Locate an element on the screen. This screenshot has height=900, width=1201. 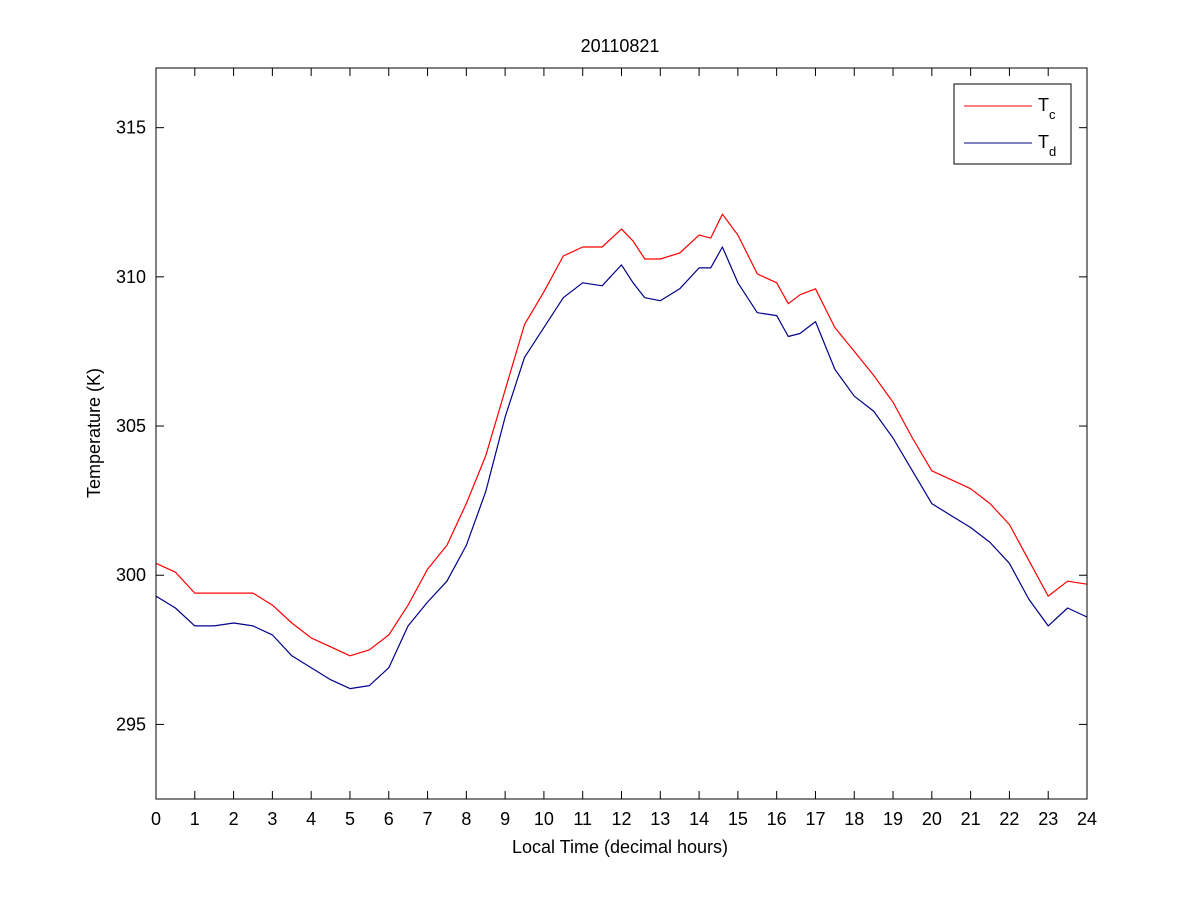
x-tick-label: 3 is located at coordinates (272, 819).